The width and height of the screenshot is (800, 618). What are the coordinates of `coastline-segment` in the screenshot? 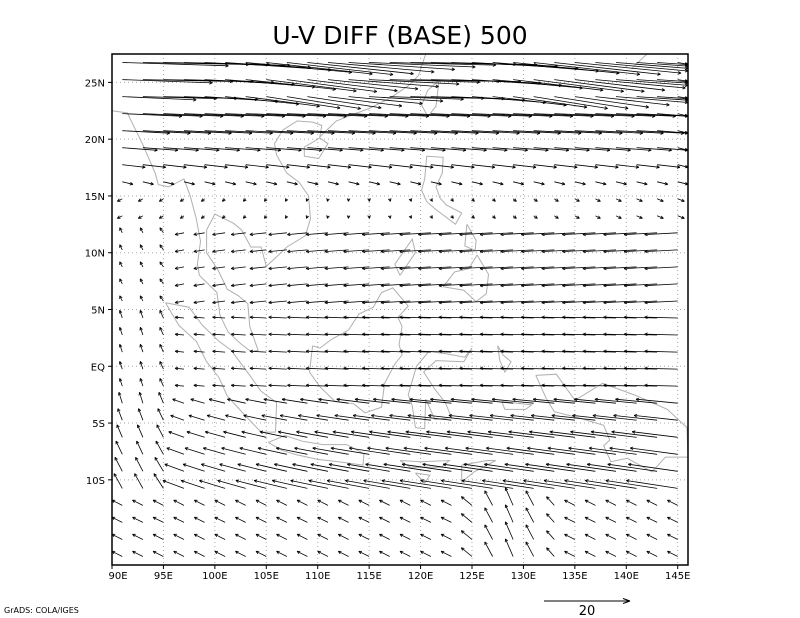 It's located at (221, 367).